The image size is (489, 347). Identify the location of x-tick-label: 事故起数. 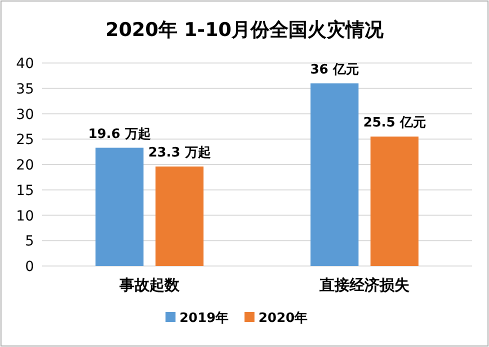
(149, 285).